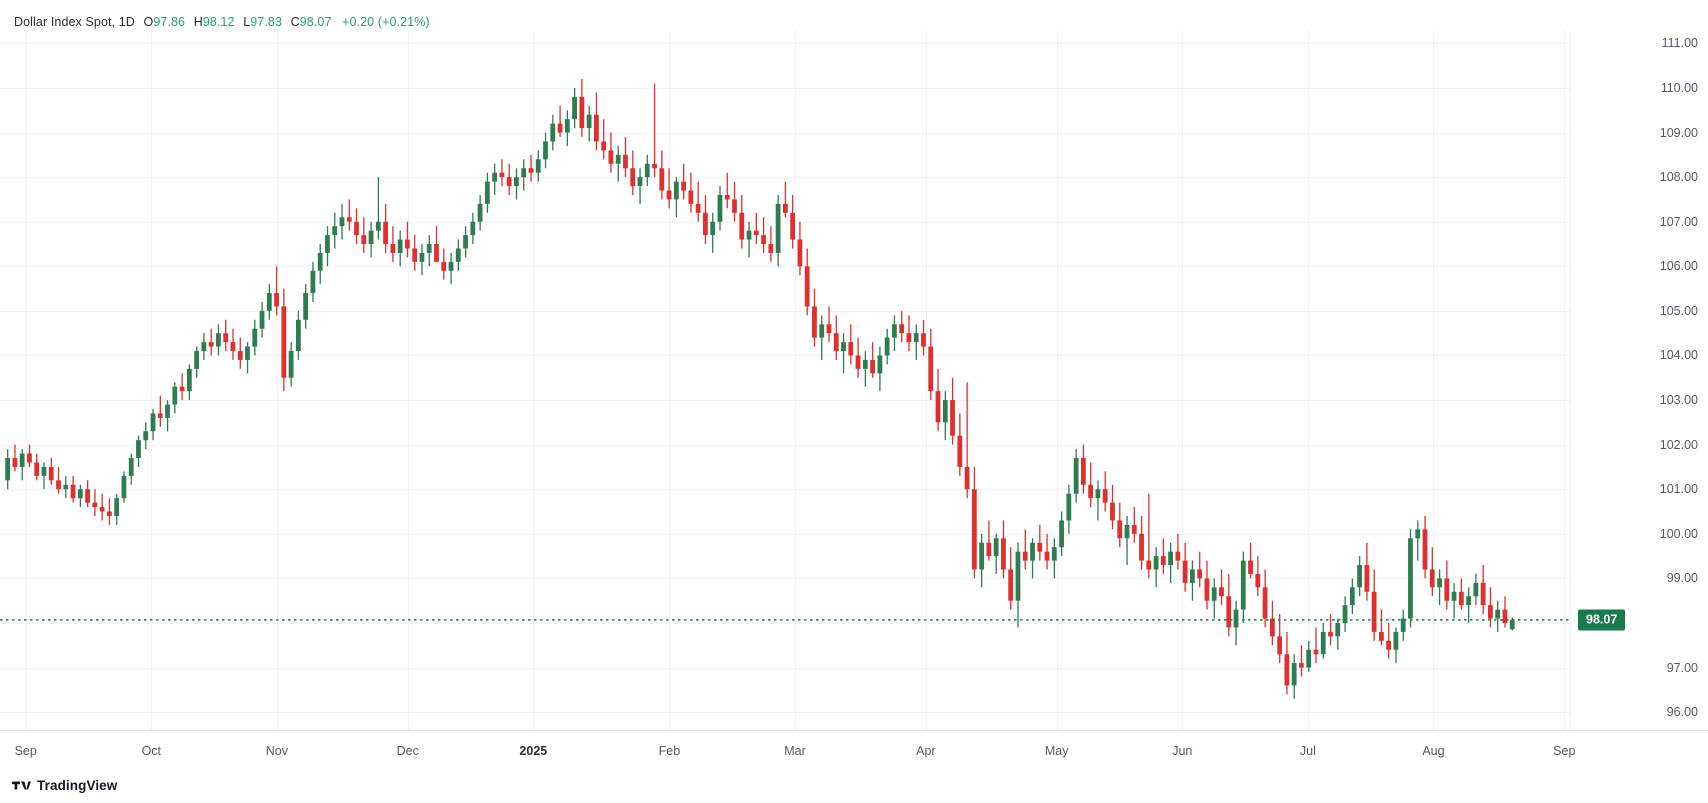 The height and width of the screenshot is (803, 1708). What do you see at coordinates (151, 751) in the screenshot?
I see `time-tick-label: Oct` at bounding box center [151, 751].